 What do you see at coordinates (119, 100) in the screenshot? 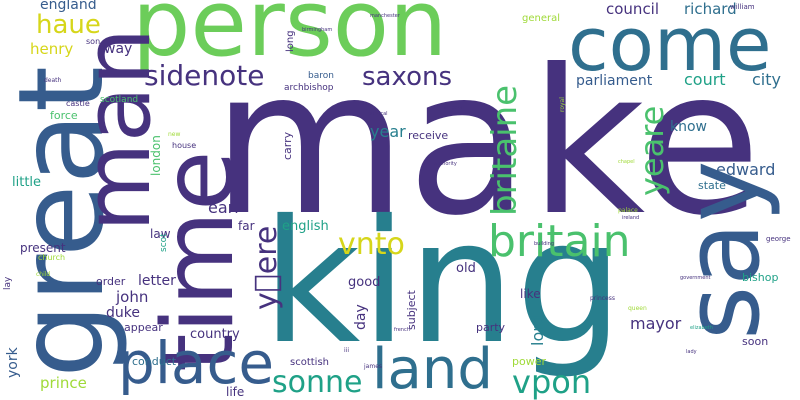
I see `word-scotland: scotland` at bounding box center [119, 100].